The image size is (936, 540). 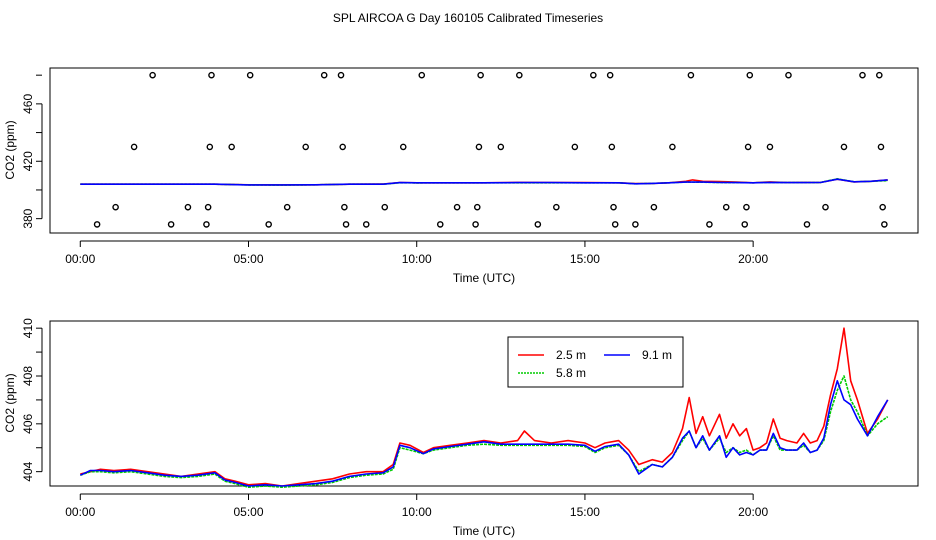 I want to click on legend-label-2.5m: 2.5 m, so click(x=571, y=355).